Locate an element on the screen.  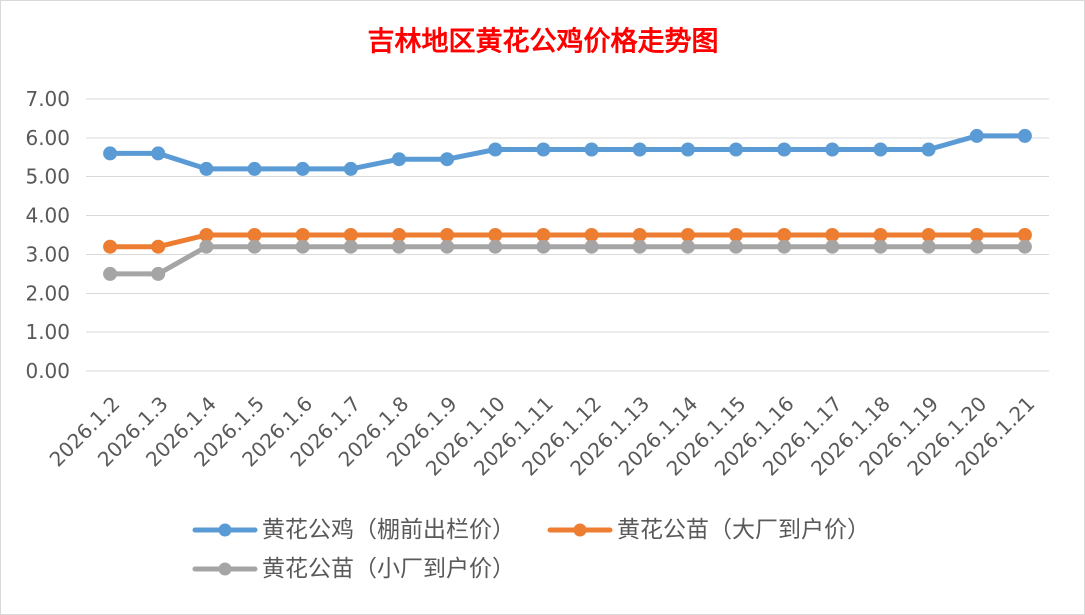
legend-item-2: 黄花公苗（小厂到户价） is located at coordinates (353, 569).